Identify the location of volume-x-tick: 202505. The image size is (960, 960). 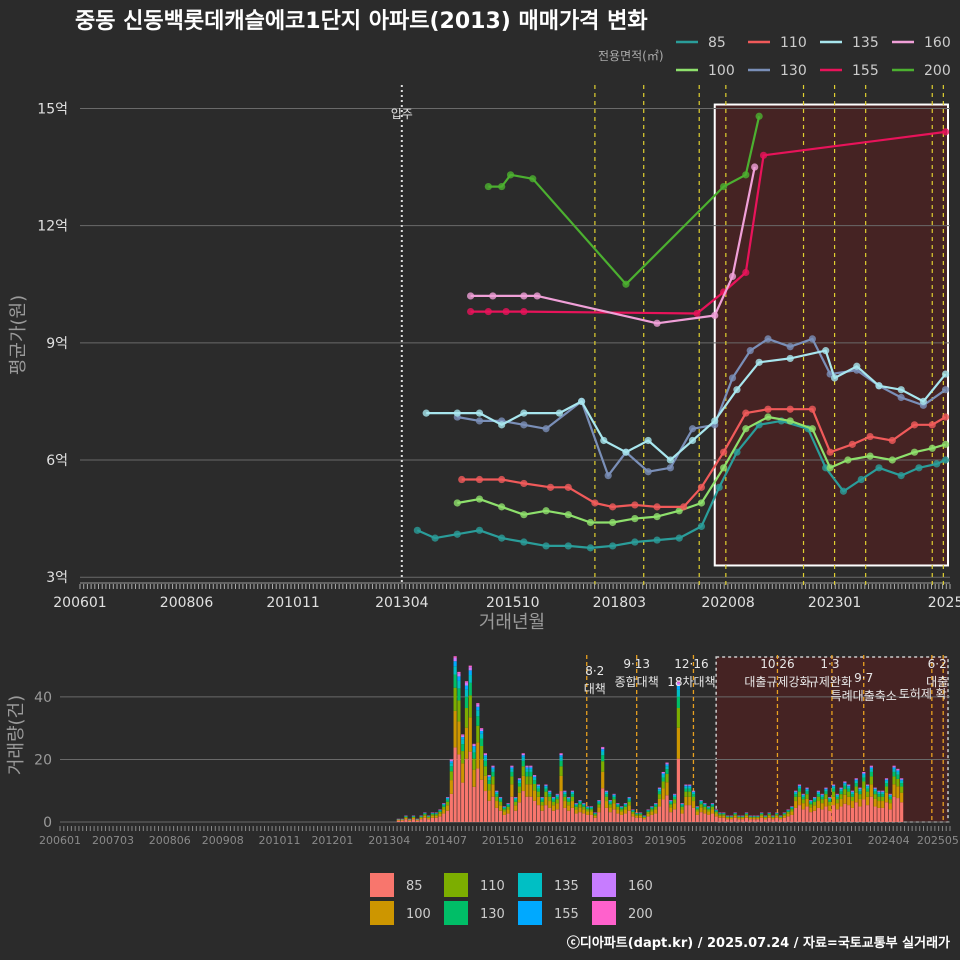
(938, 840).